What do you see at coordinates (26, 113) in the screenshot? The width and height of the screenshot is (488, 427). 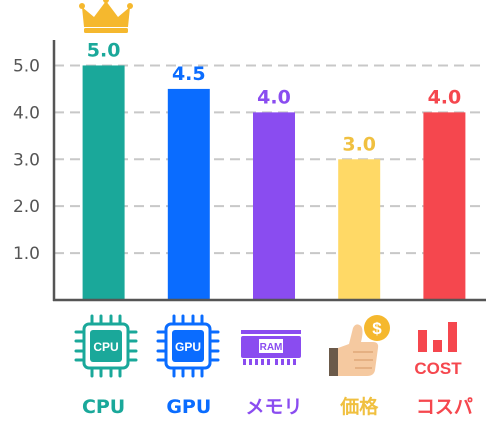 I see `y-tick-label: 4.0` at bounding box center [26, 113].